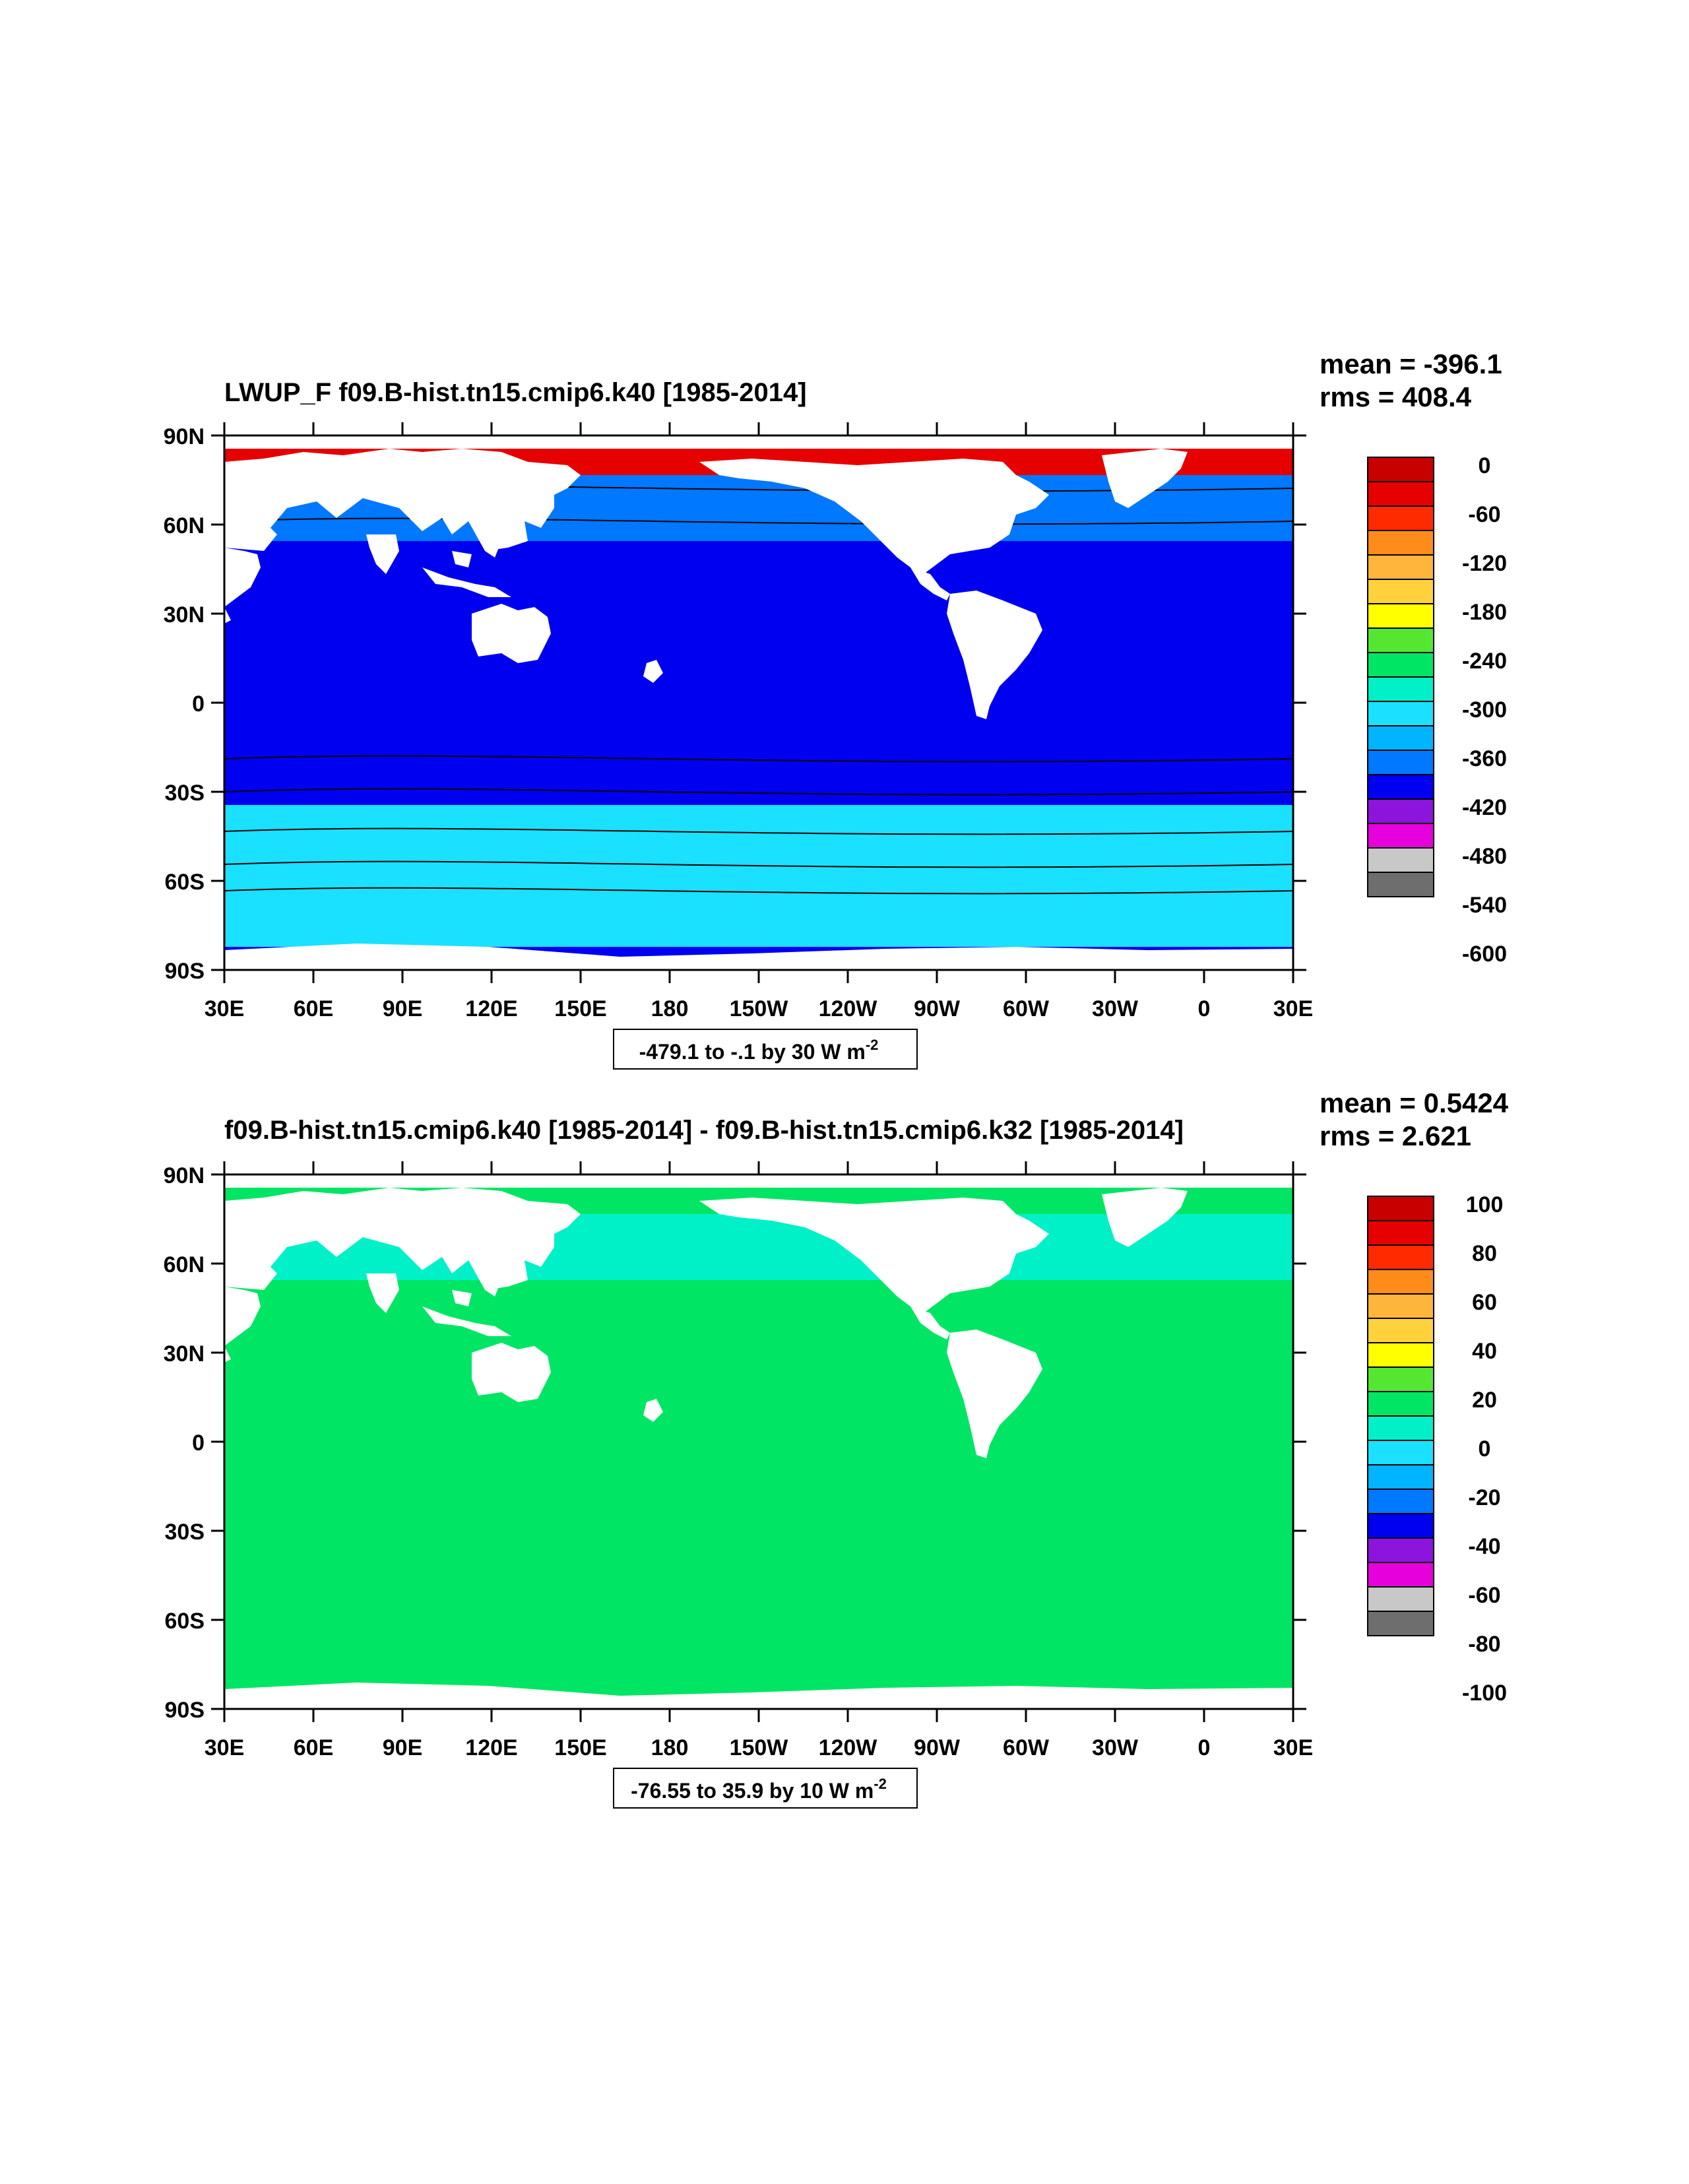 This screenshot has height=2184, width=1689. What do you see at coordinates (580, 1008) in the screenshot?
I see `lon-label: 150E` at bounding box center [580, 1008].